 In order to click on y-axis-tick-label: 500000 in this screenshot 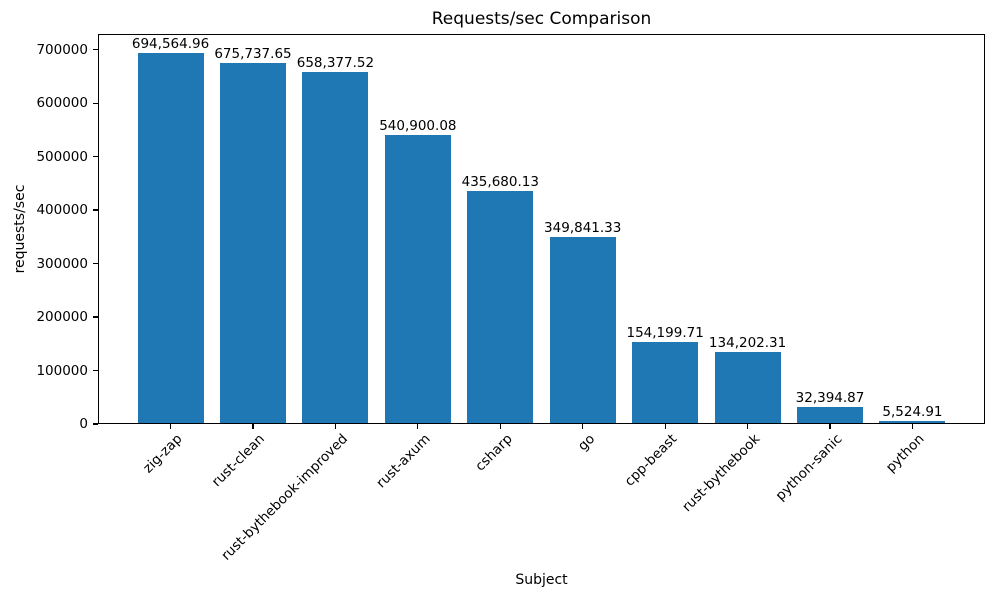, I will do `click(62, 156)`.